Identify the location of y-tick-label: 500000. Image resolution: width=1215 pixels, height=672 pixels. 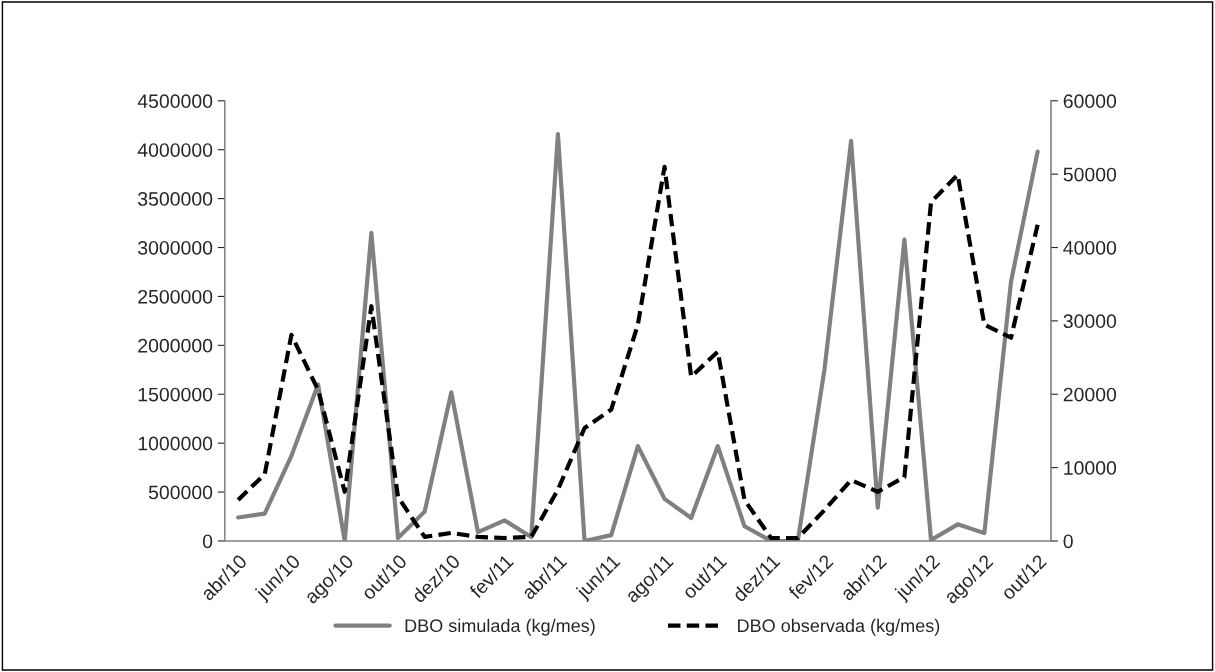
(180, 492).